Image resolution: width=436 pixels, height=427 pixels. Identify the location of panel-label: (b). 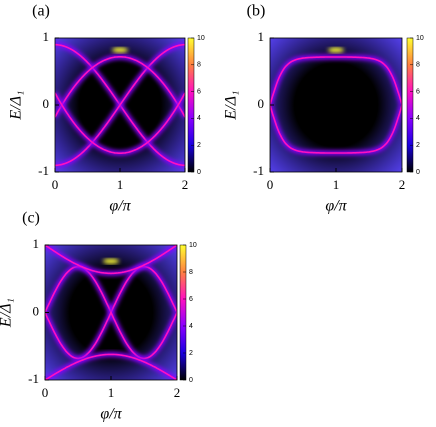
(256, 11).